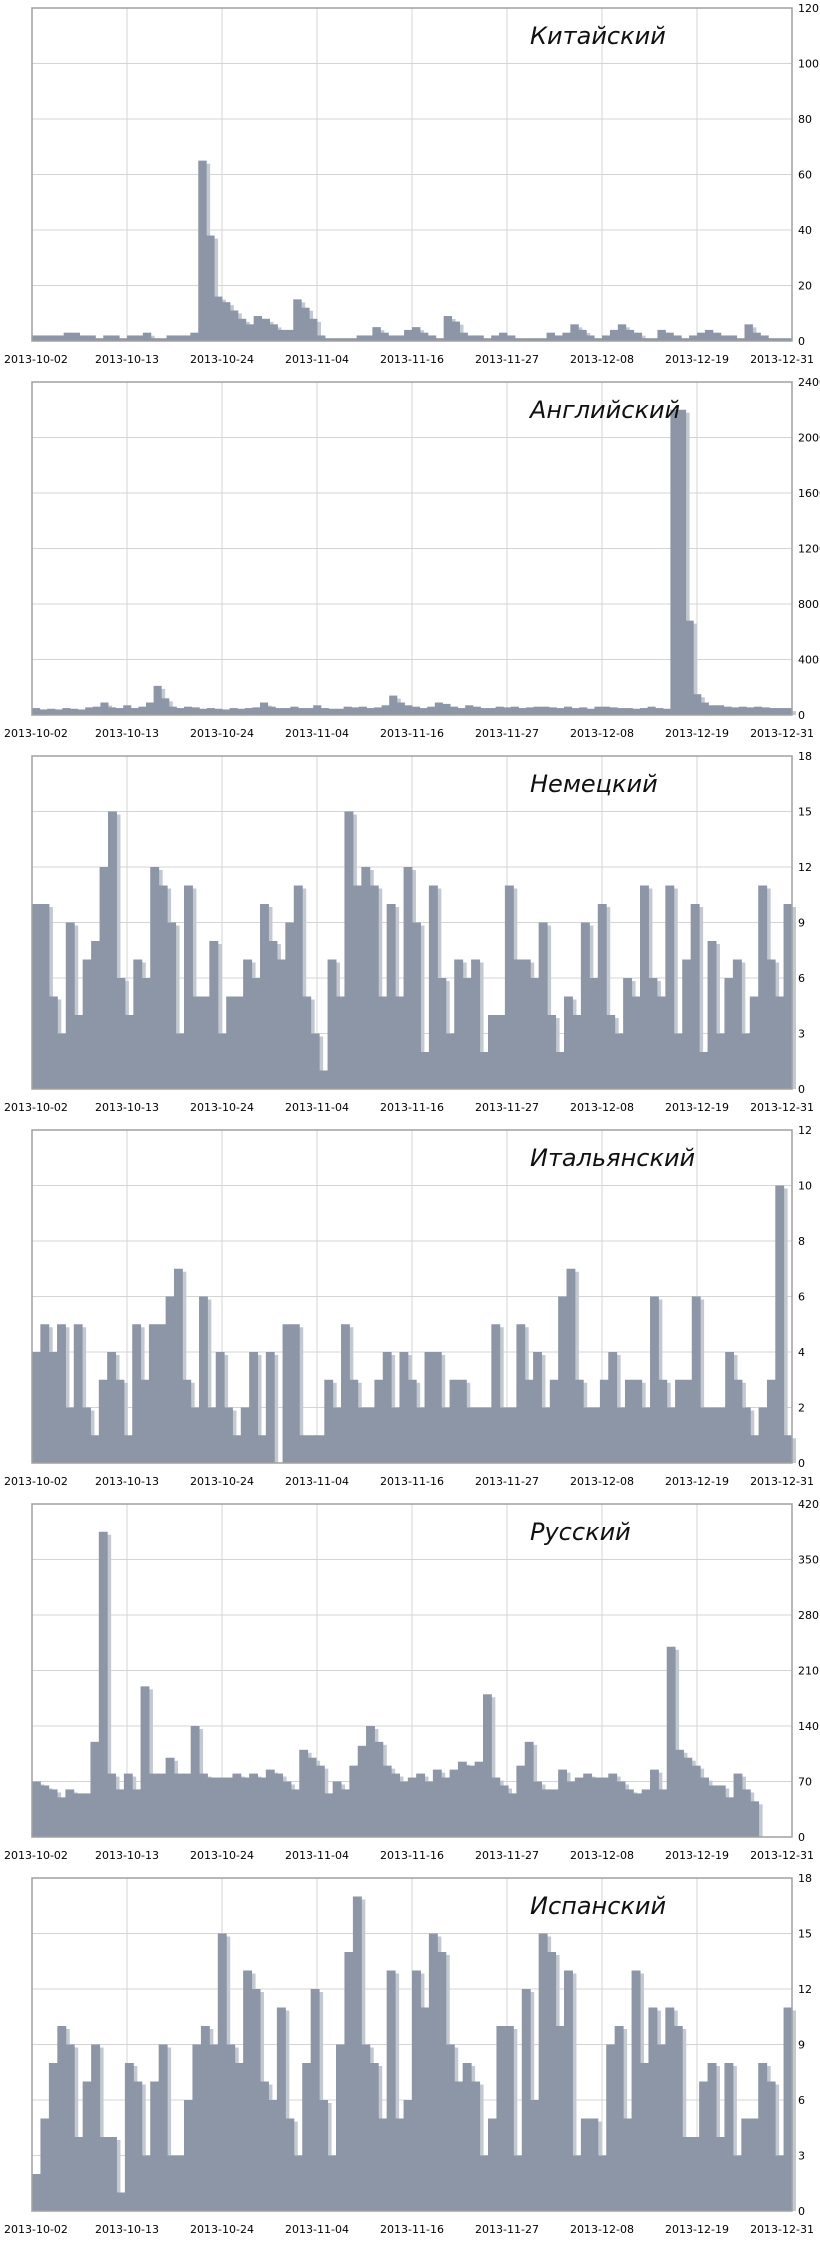  I want to click on x-tick-label: 2013-11-04, so click(317, 2229).